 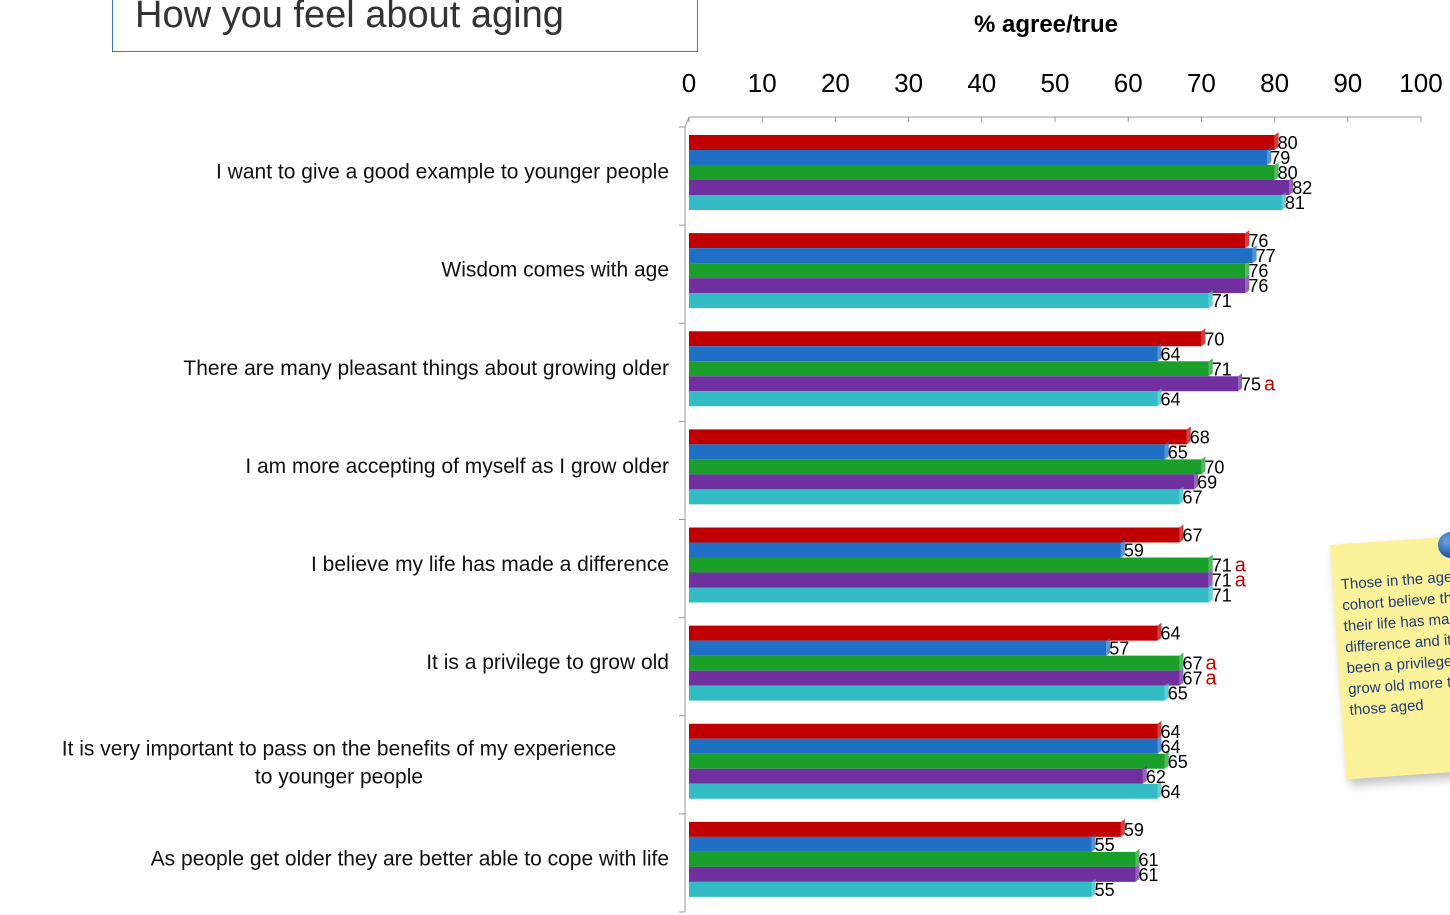 What do you see at coordinates (1274, 83) in the screenshot?
I see `x-tick-label: 80` at bounding box center [1274, 83].